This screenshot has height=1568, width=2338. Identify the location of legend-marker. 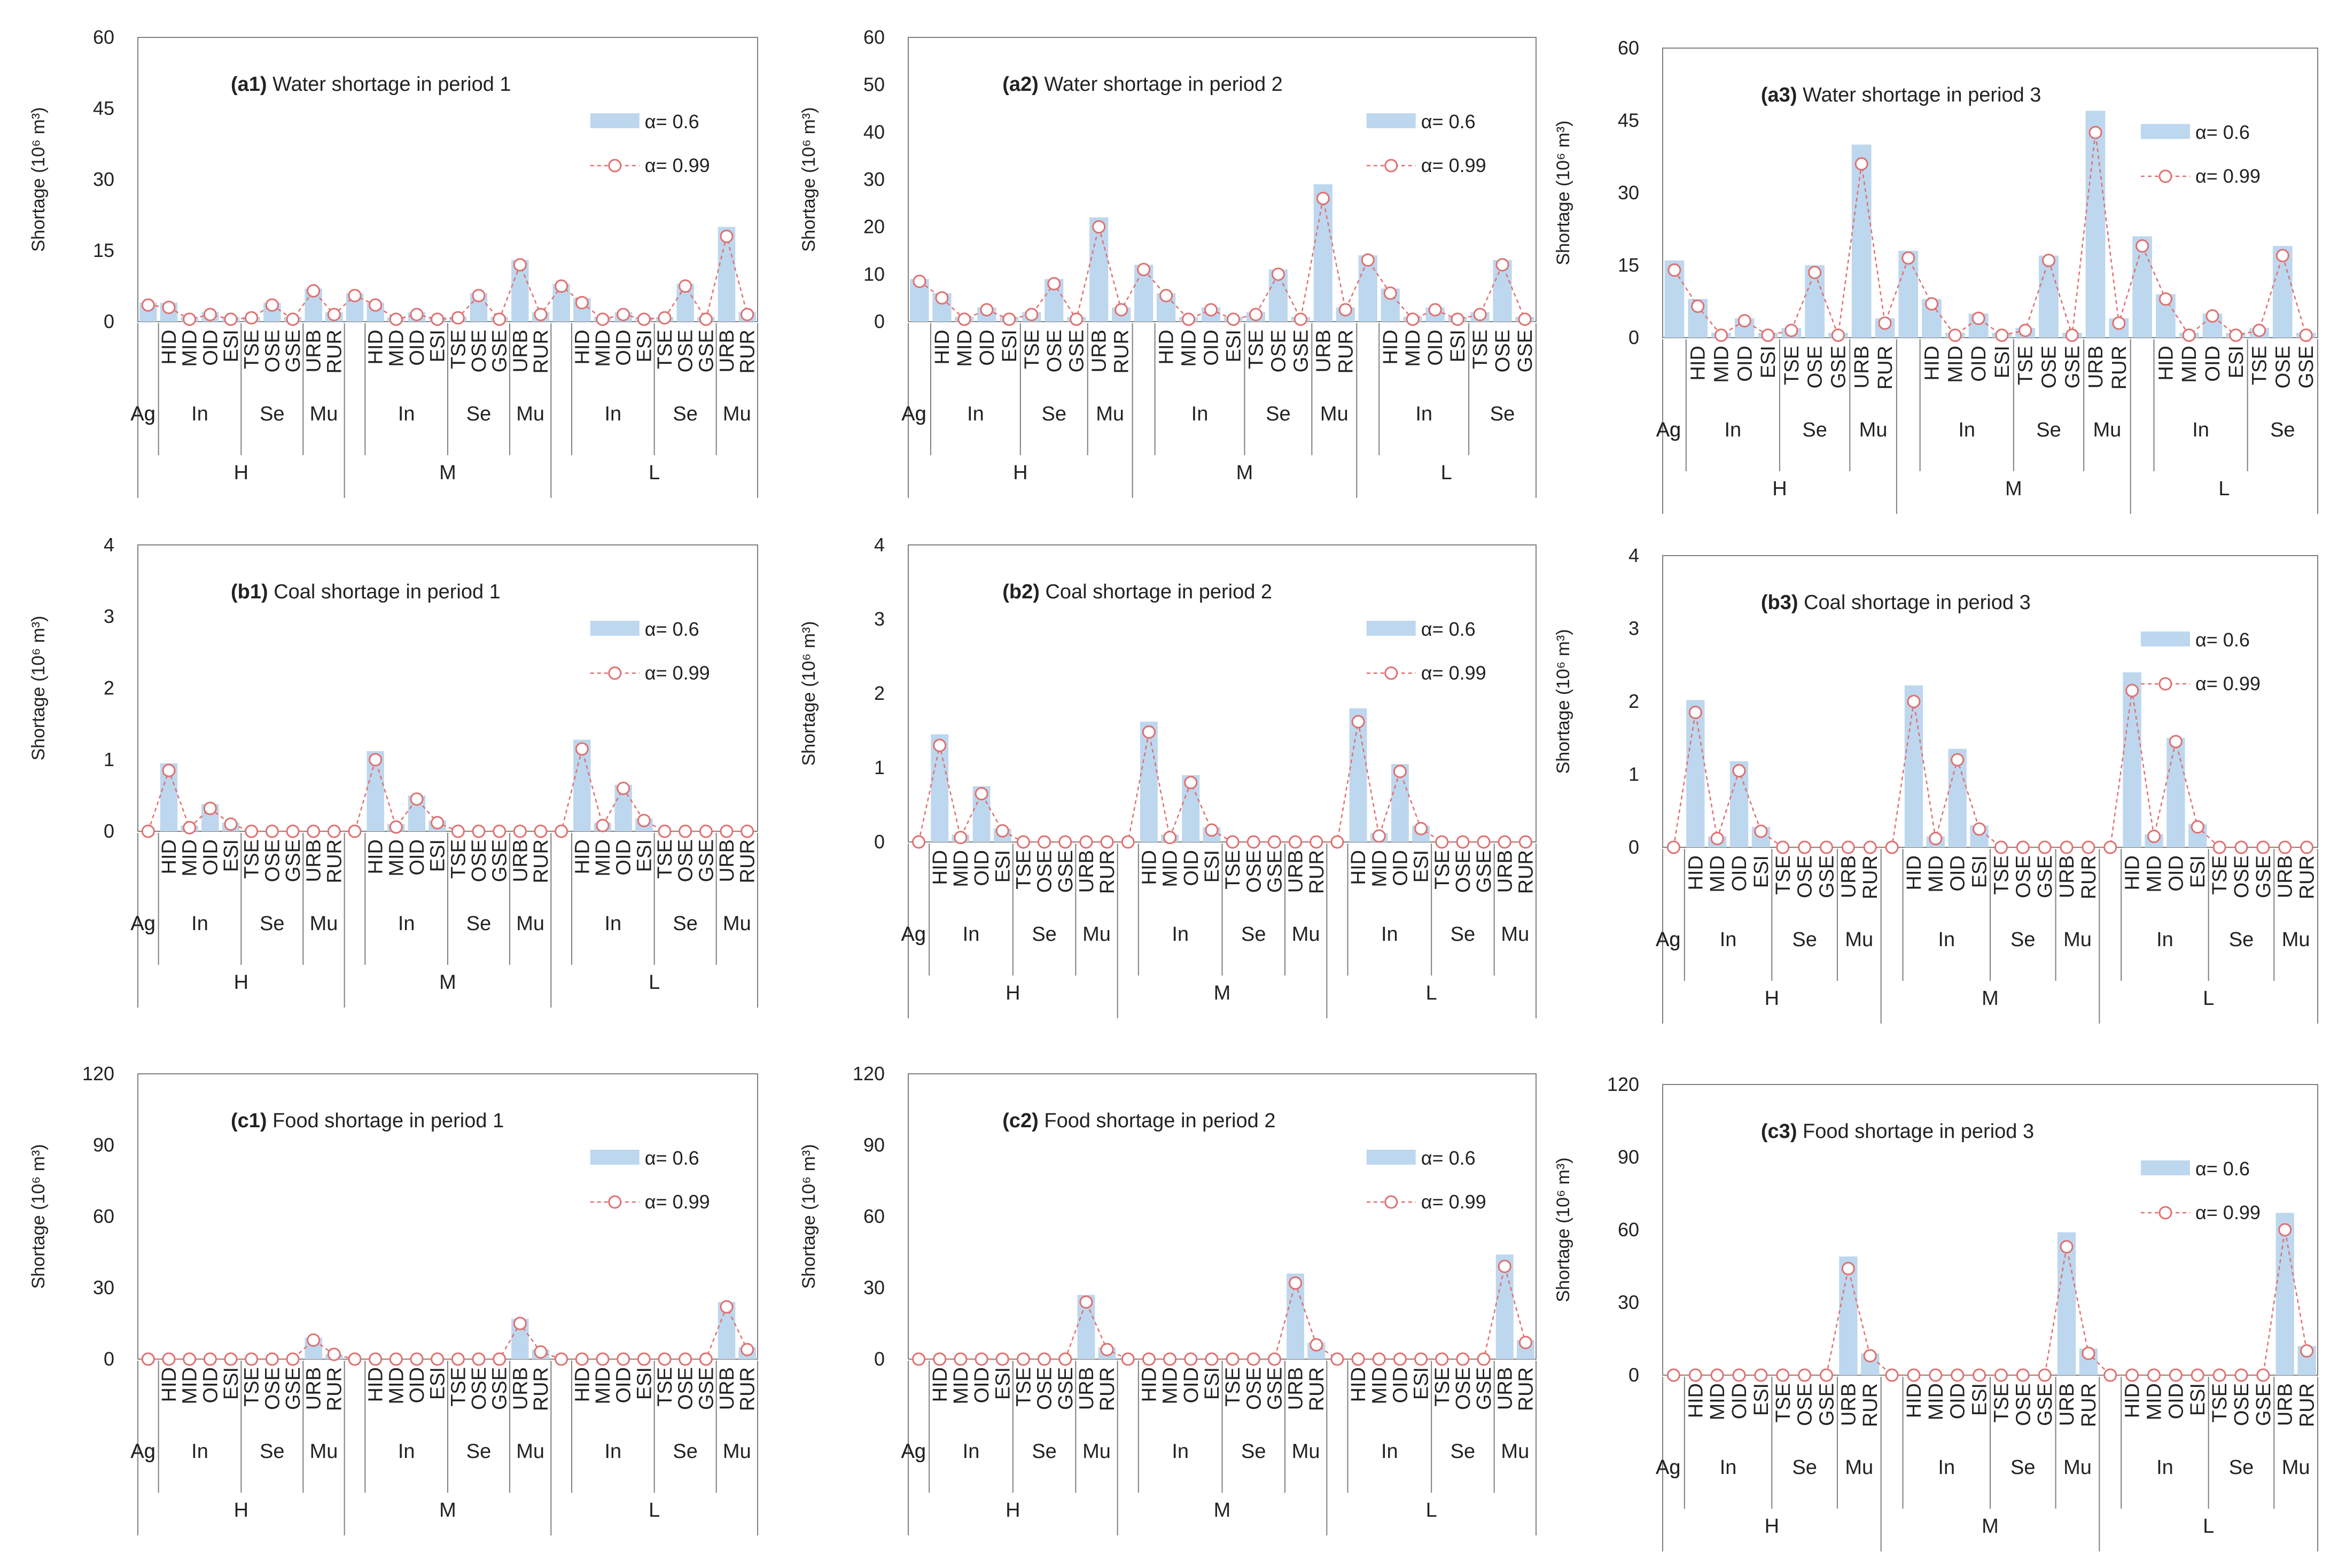
(615, 166).